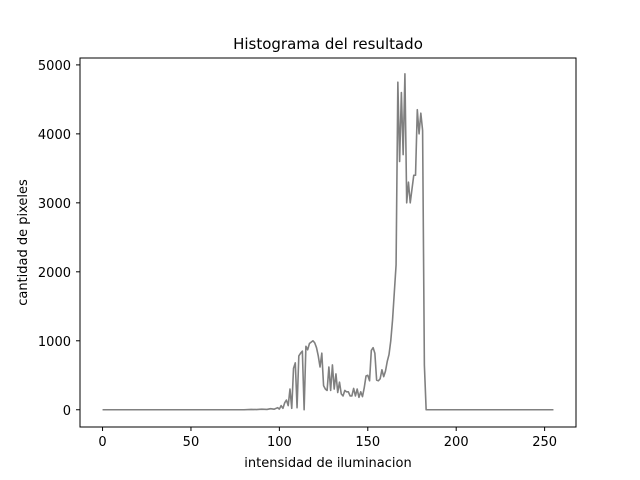 The image size is (640, 480). Describe the element at coordinates (54, 66) in the screenshot. I see `y-tick-label: 5000` at that location.